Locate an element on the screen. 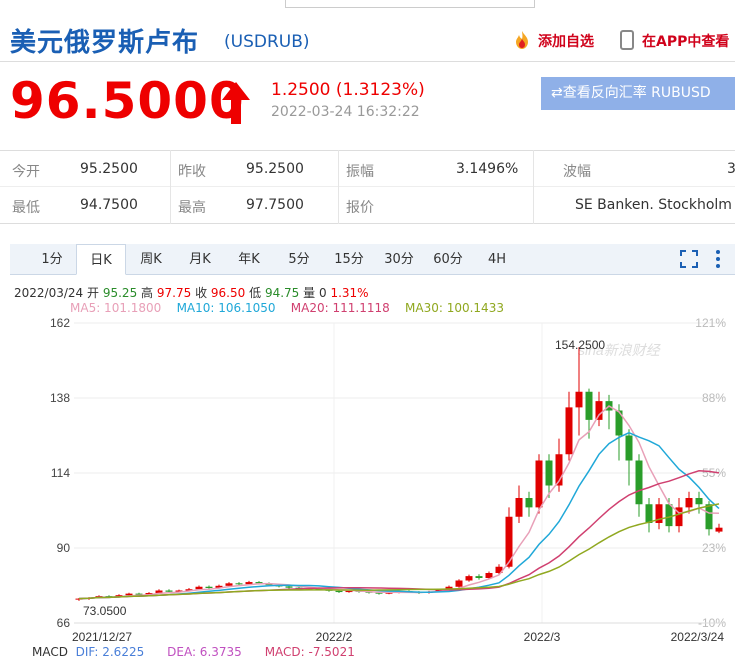 This screenshot has height=669, width=735. legend-ma10: MA10: 106.1050 is located at coordinates (226, 308).